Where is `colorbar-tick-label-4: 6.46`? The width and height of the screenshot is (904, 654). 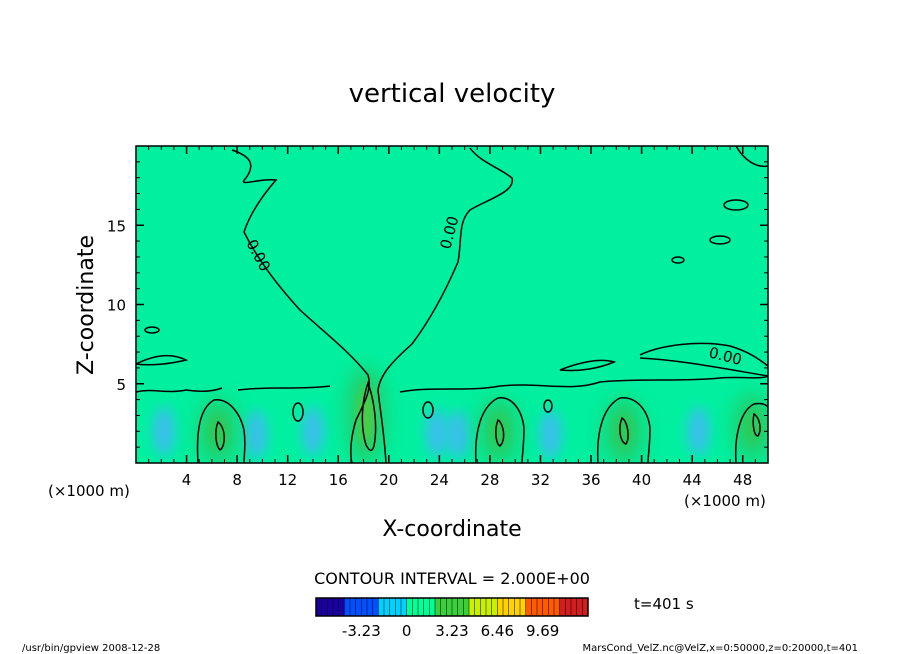 colorbar-tick-label-4: 6.46 is located at coordinates (497, 631).